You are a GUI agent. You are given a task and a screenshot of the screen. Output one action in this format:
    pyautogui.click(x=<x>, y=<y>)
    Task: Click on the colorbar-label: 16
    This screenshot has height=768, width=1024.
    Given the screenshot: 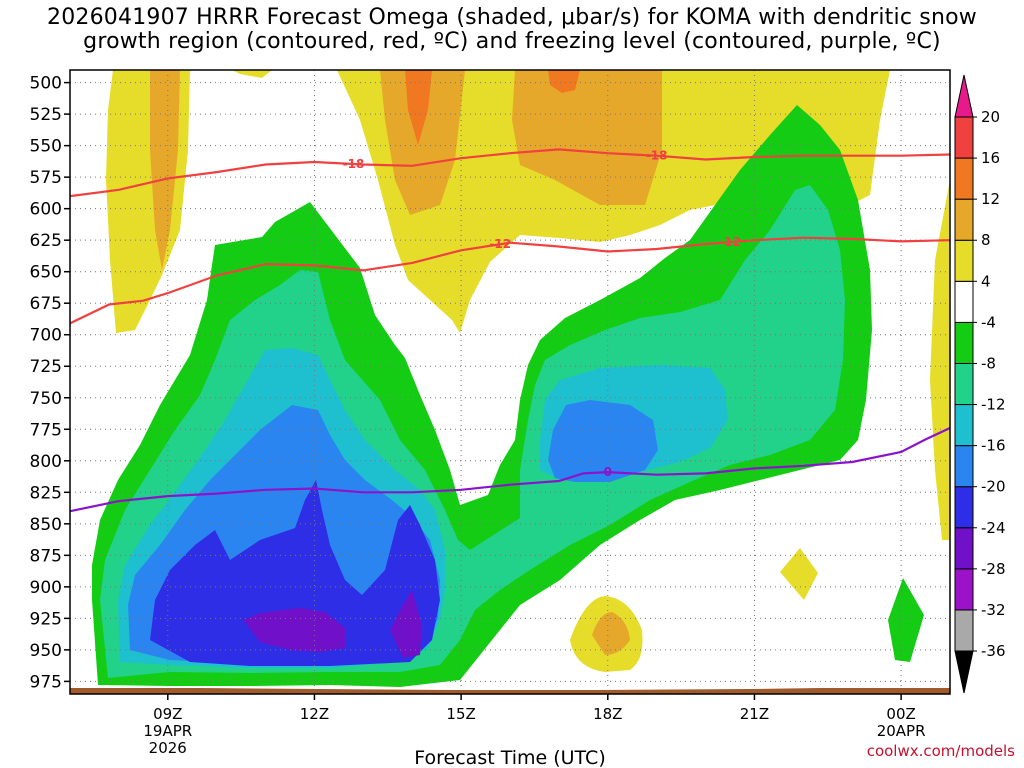 What is the action you would take?
    pyautogui.click(x=990, y=158)
    